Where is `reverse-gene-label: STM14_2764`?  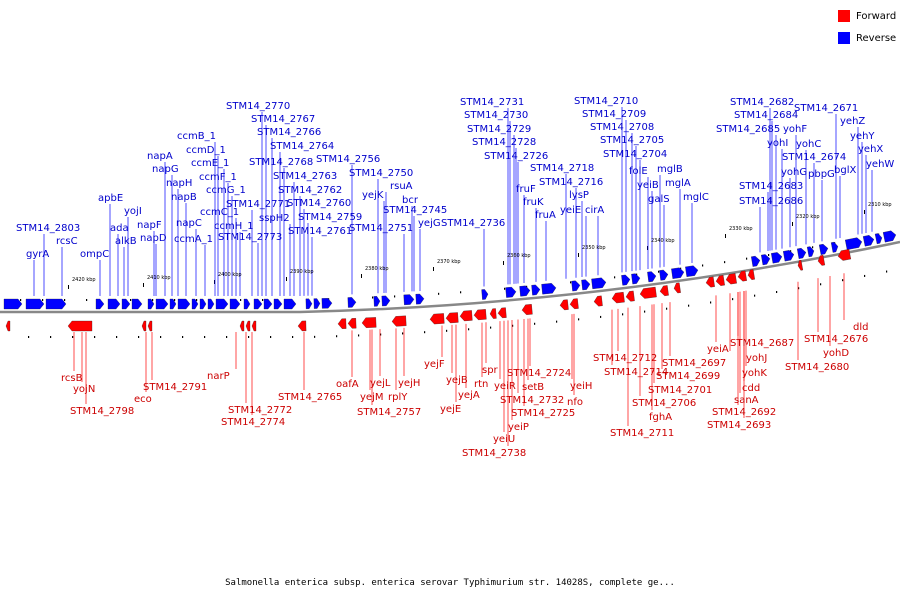 reverse-gene-label: STM14_2764 is located at coordinates (302, 146).